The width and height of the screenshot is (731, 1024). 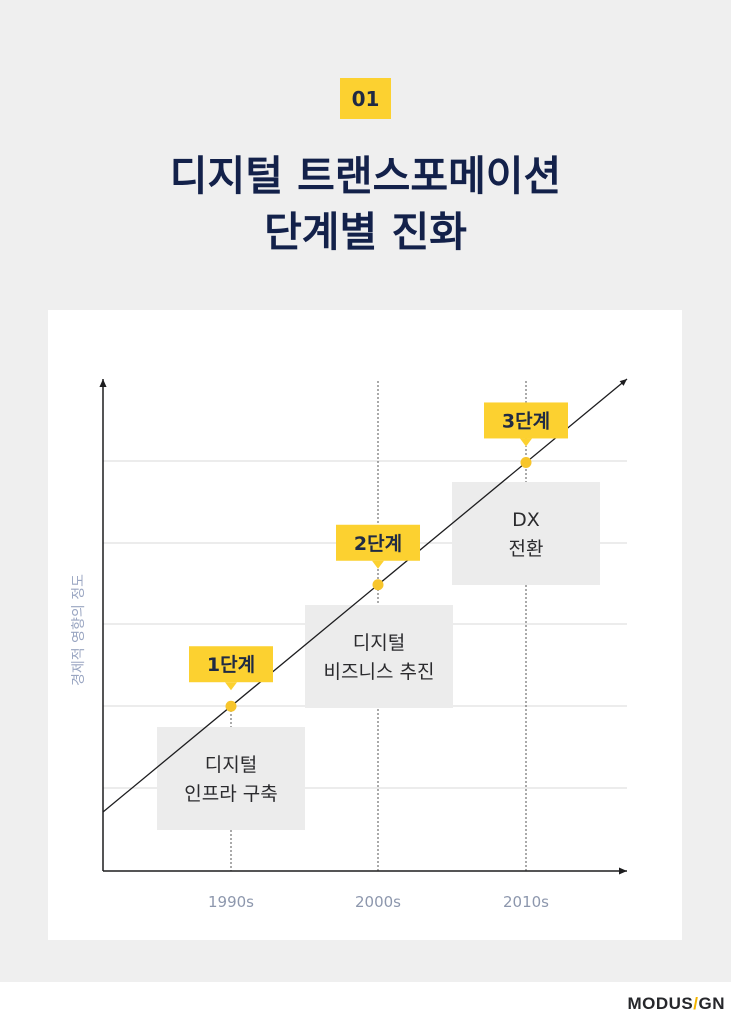 I want to click on stage-label-line: 인프라 구축, so click(x=230, y=794).